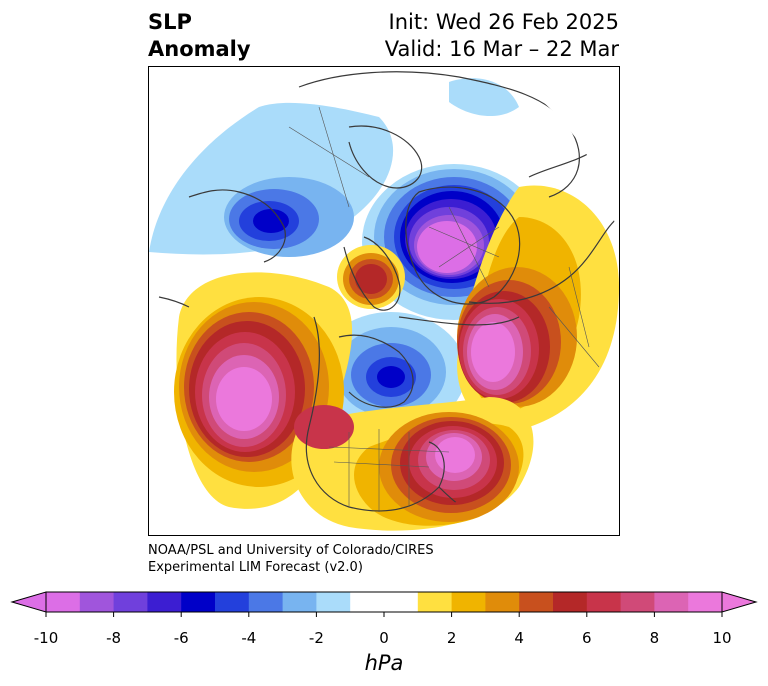 Image resolution: width=768 pixels, height=686 pixels. I want to click on colorbar-tick-label: -8, so click(113, 638).